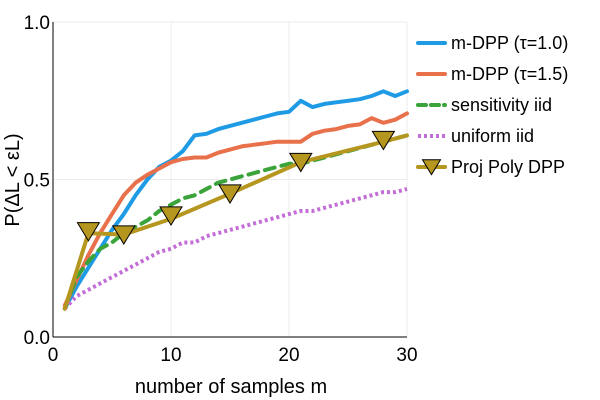 Image resolution: width=600 pixels, height=400 pixels. What do you see at coordinates (37, 23) in the screenshot?
I see `y-tick-label: 1.0` at bounding box center [37, 23].